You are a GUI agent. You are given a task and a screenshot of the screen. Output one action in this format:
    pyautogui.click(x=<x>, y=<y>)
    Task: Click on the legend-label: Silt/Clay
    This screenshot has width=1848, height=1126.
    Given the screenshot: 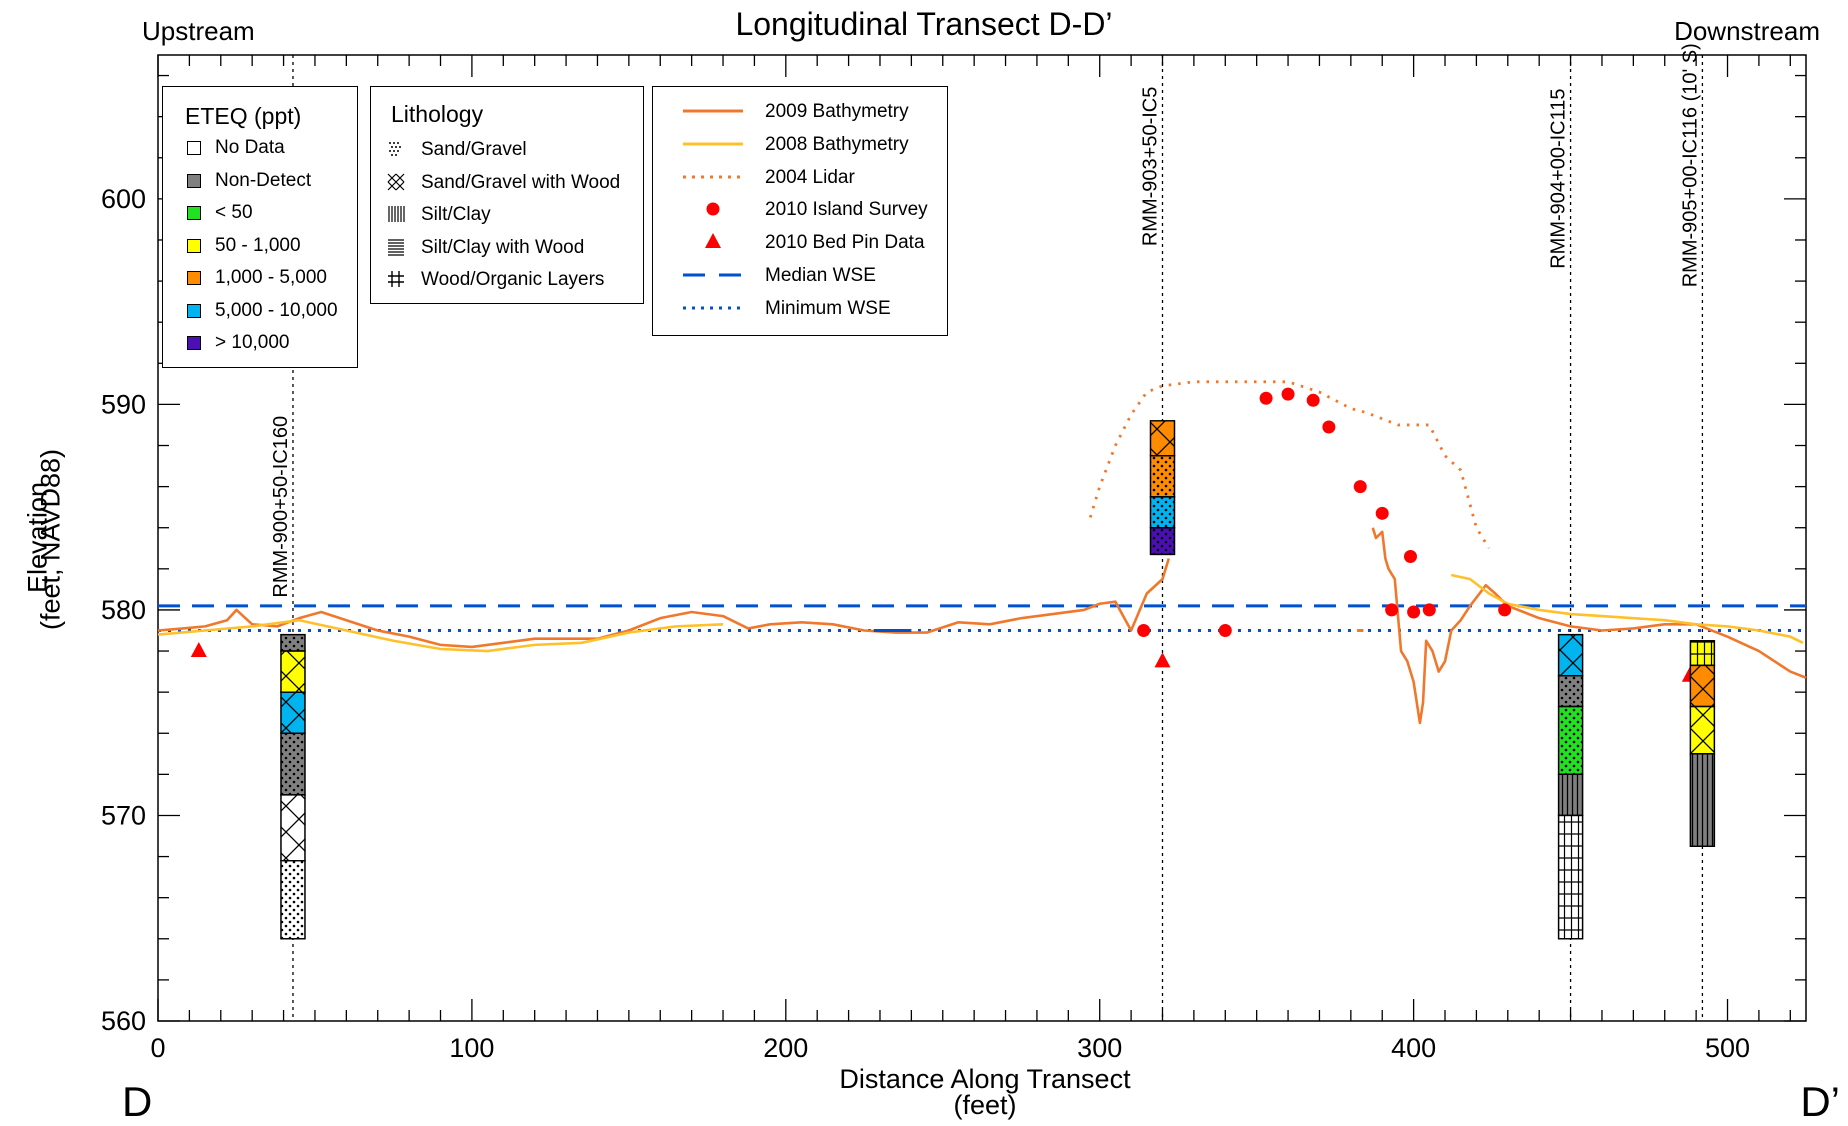 What is the action you would take?
    pyautogui.click(x=456, y=214)
    